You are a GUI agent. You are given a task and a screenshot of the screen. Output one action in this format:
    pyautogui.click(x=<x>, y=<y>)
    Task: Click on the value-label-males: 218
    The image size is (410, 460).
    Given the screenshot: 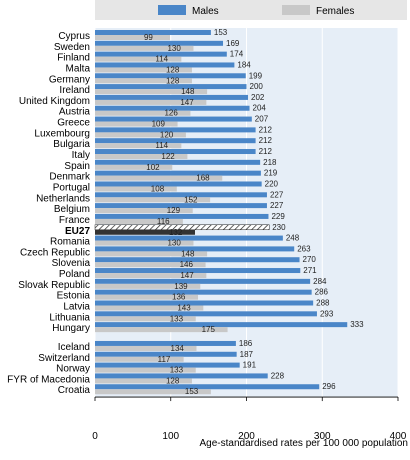 What is the action you would take?
    pyautogui.click(x=270, y=162)
    